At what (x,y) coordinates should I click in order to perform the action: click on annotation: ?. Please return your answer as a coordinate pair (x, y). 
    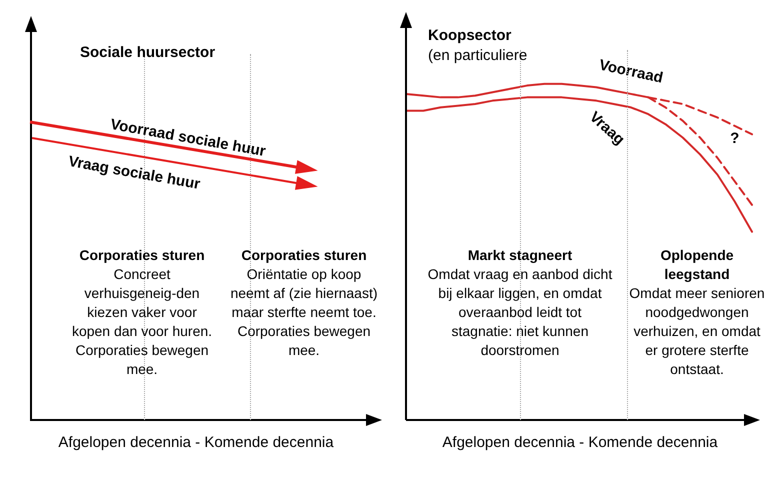
    Looking at the image, I should click on (735, 138).